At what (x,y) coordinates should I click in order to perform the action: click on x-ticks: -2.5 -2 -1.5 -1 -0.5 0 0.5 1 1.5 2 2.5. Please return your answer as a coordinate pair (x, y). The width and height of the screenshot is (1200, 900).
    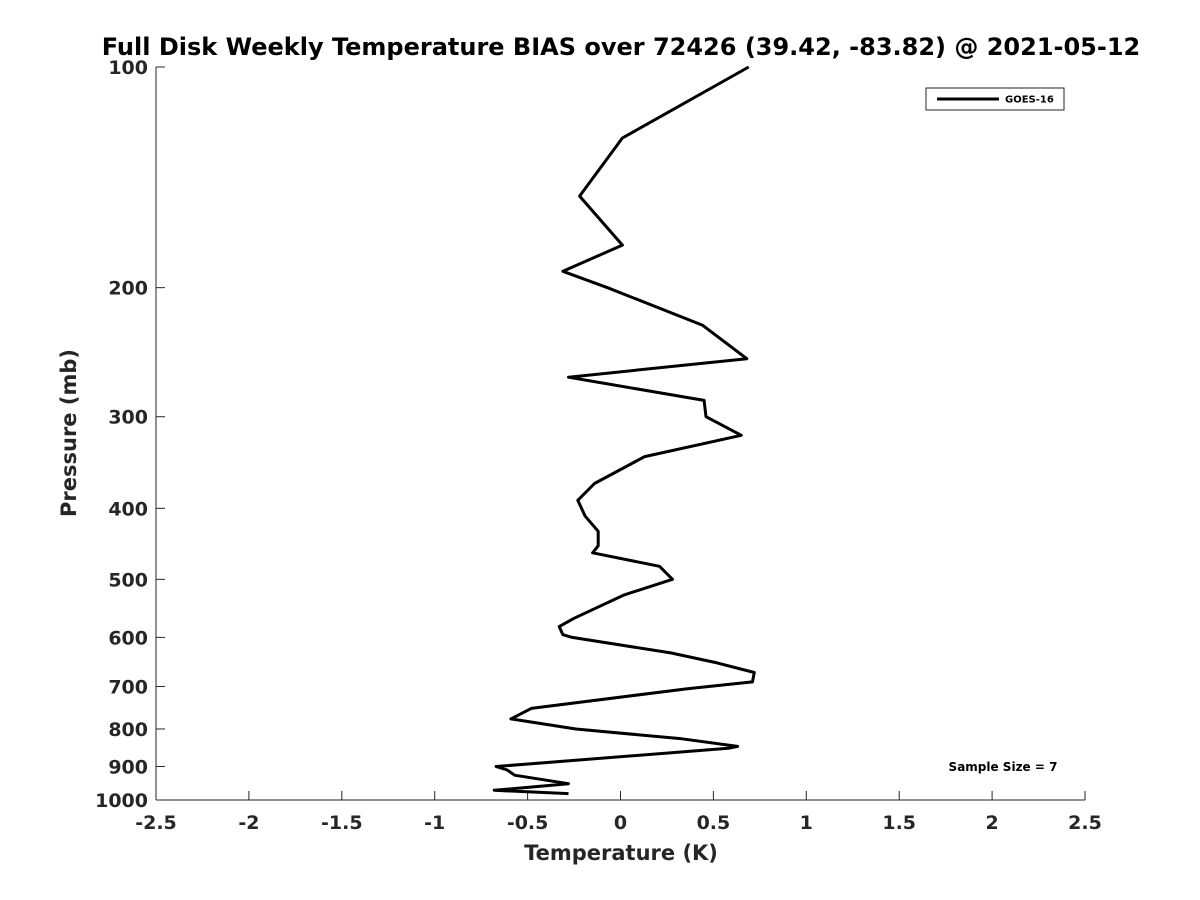
    Looking at the image, I should click on (618, 812).